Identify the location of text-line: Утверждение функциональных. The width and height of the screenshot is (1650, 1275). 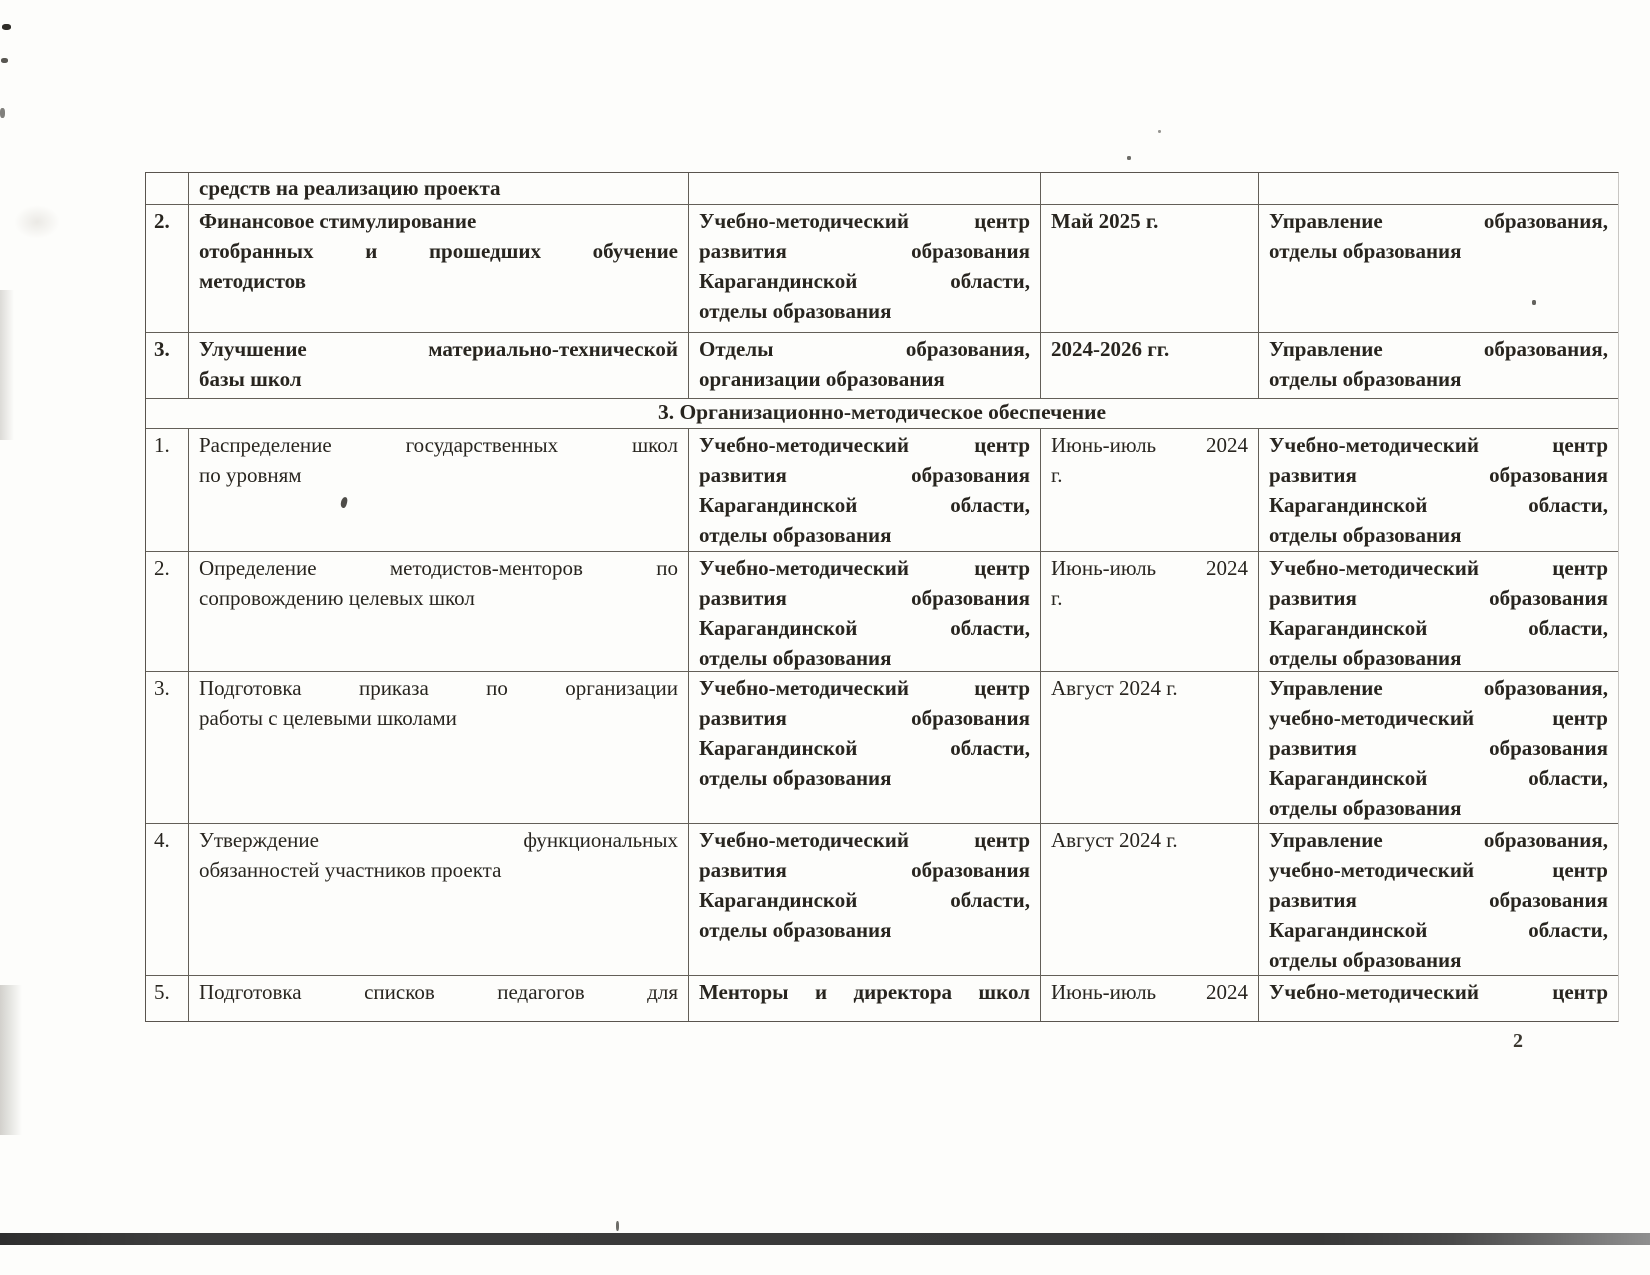
(438, 840).